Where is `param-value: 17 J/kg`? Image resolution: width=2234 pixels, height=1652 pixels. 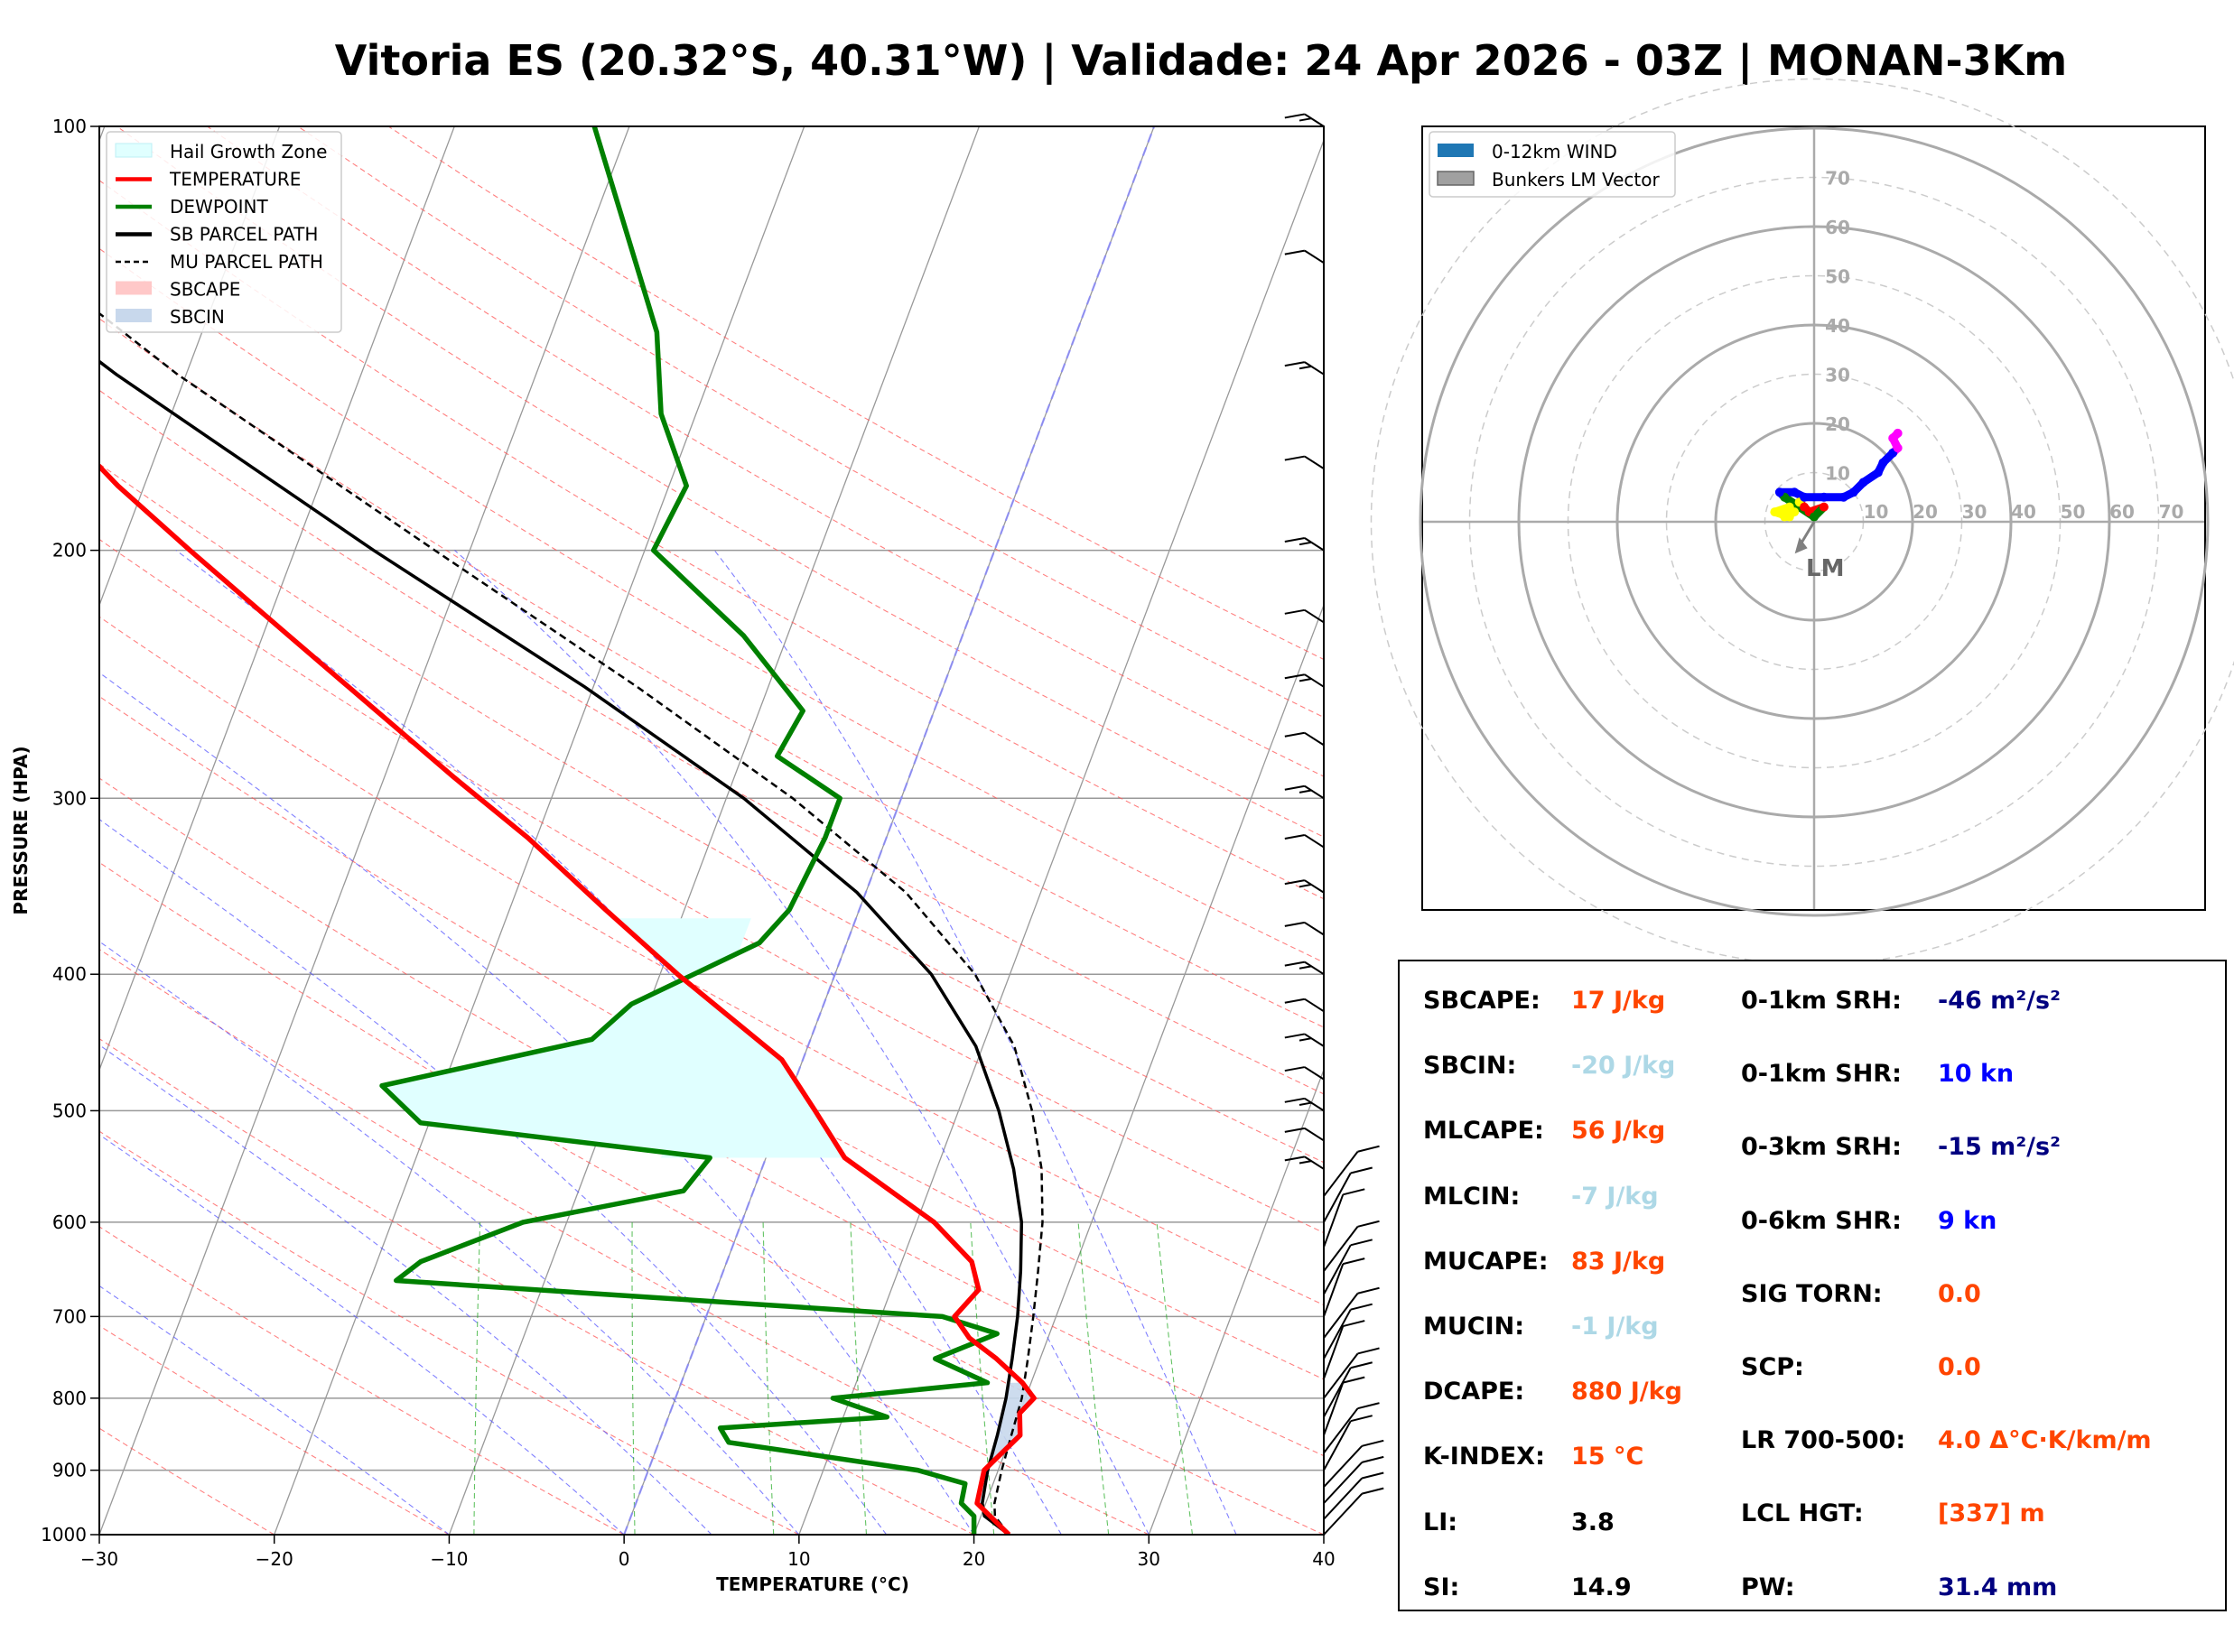 param-value: 17 J/kg is located at coordinates (1618, 1001).